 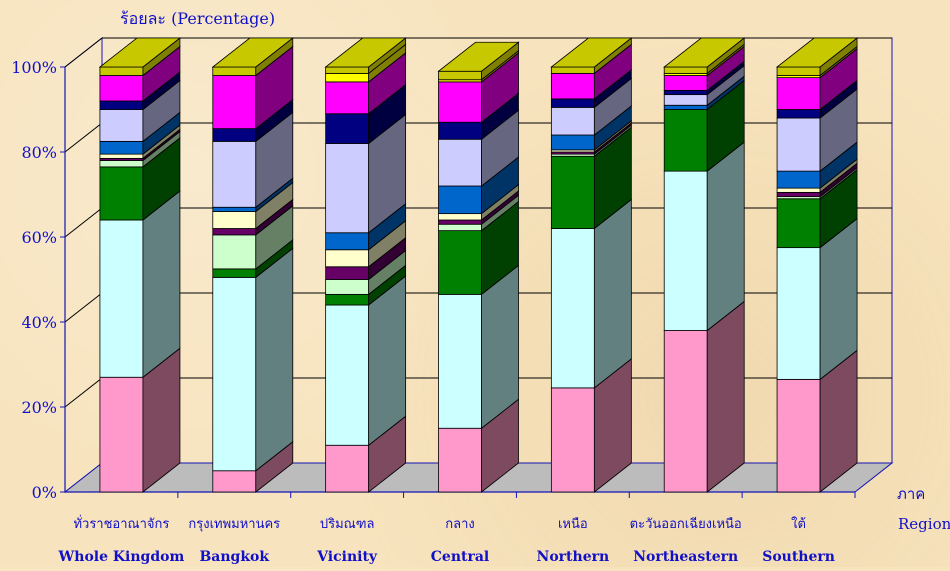 I want to click on category-label-en: Northern, so click(x=573, y=557).